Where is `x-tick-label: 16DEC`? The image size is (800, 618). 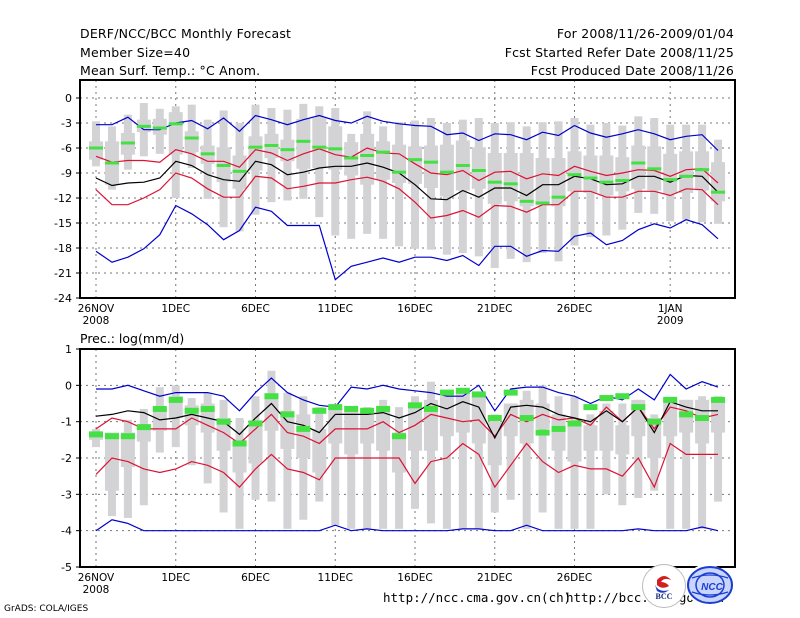
x-tick-label: 16DEC is located at coordinates (414, 309).